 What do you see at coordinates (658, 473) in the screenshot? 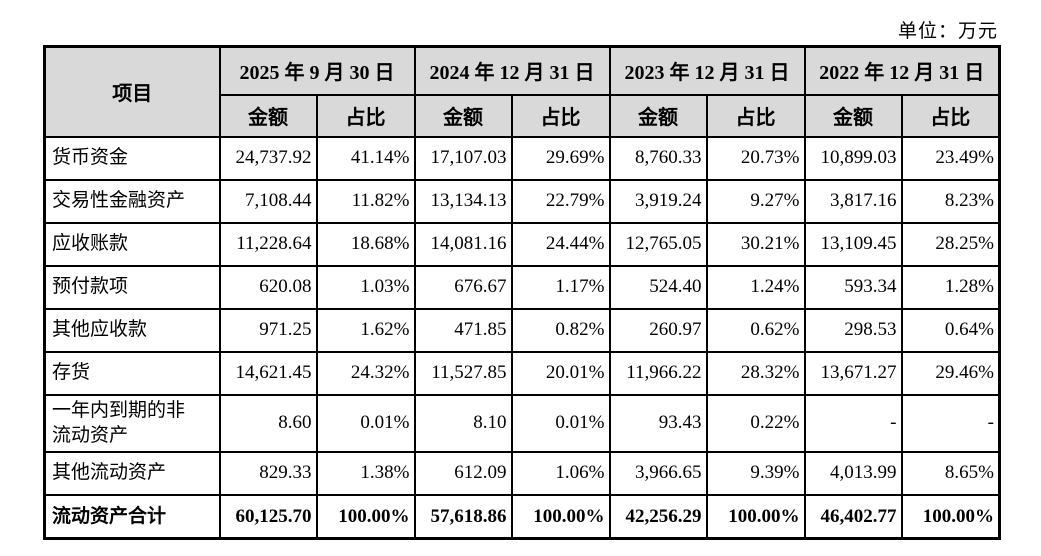
I see `amount-cell: 3,966.65` at bounding box center [658, 473].